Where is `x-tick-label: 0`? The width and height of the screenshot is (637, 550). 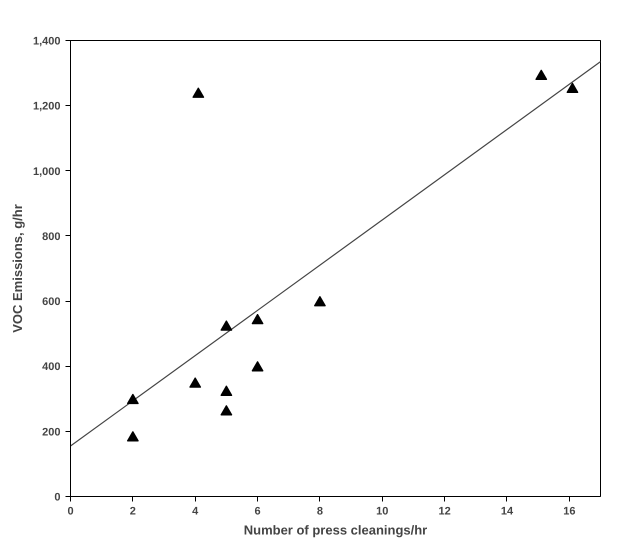
x-tick-label: 0 is located at coordinates (70, 512).